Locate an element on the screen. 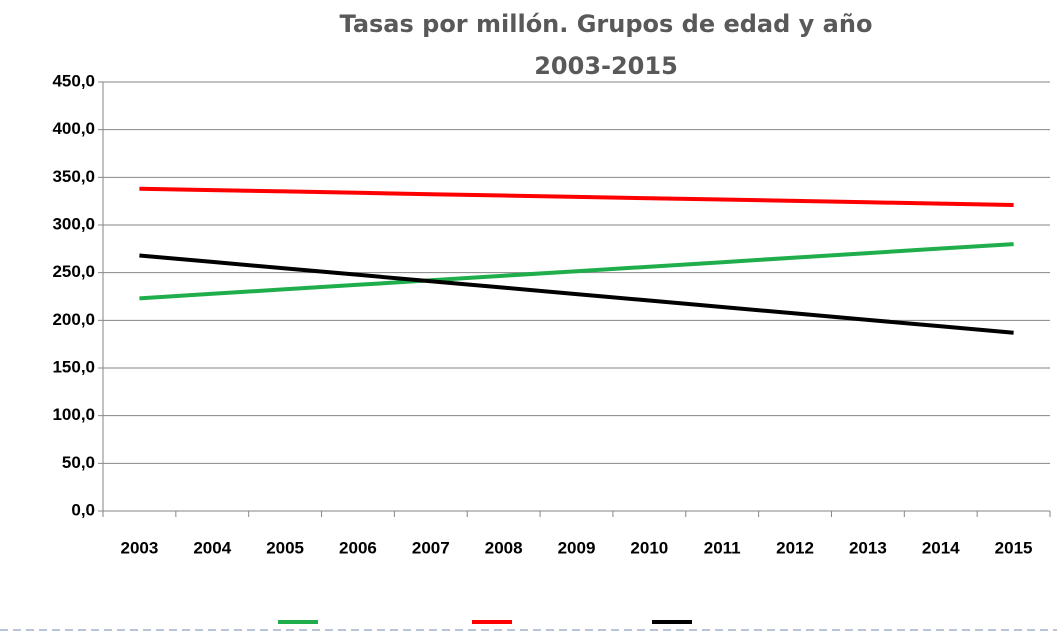  x-tick-label: 2009 is located at coordinates (577, 547).